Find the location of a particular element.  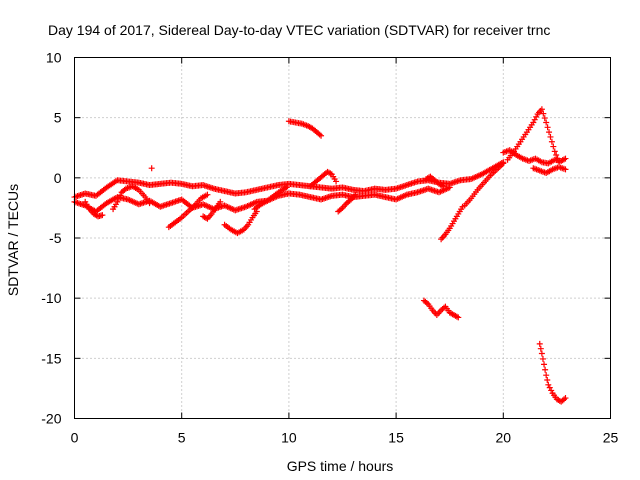

y-tick-label: -10 is located at coordinates (51, 298).